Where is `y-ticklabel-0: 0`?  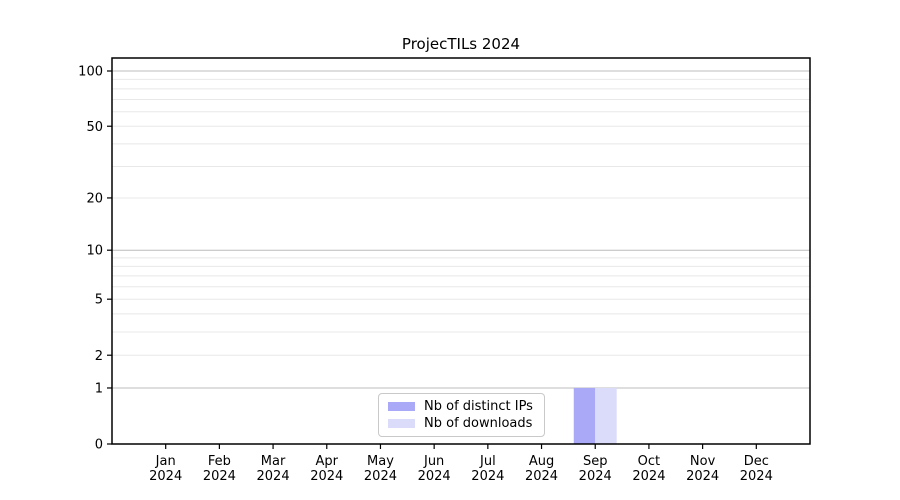 y-ticklabel-0: 0 is located at coordinates (99, 445).